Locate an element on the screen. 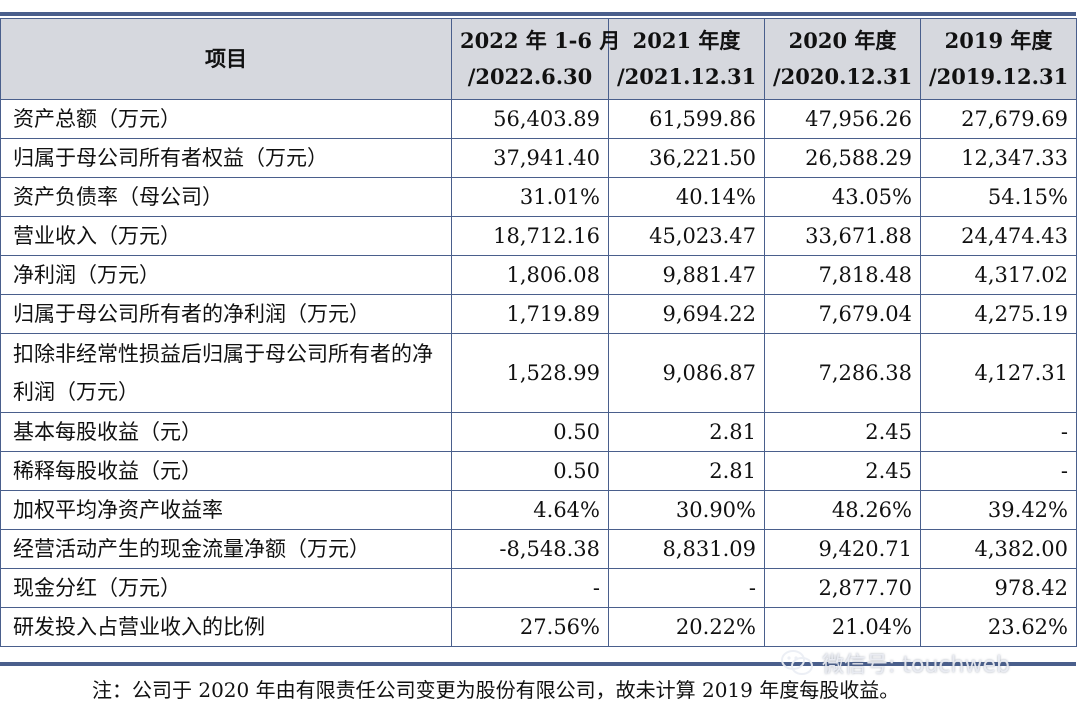 Image resolution: width=1080 pixels, height=713 pixels. row-label: 加权平均净资产收益率 is located at coordinates (226, 510).